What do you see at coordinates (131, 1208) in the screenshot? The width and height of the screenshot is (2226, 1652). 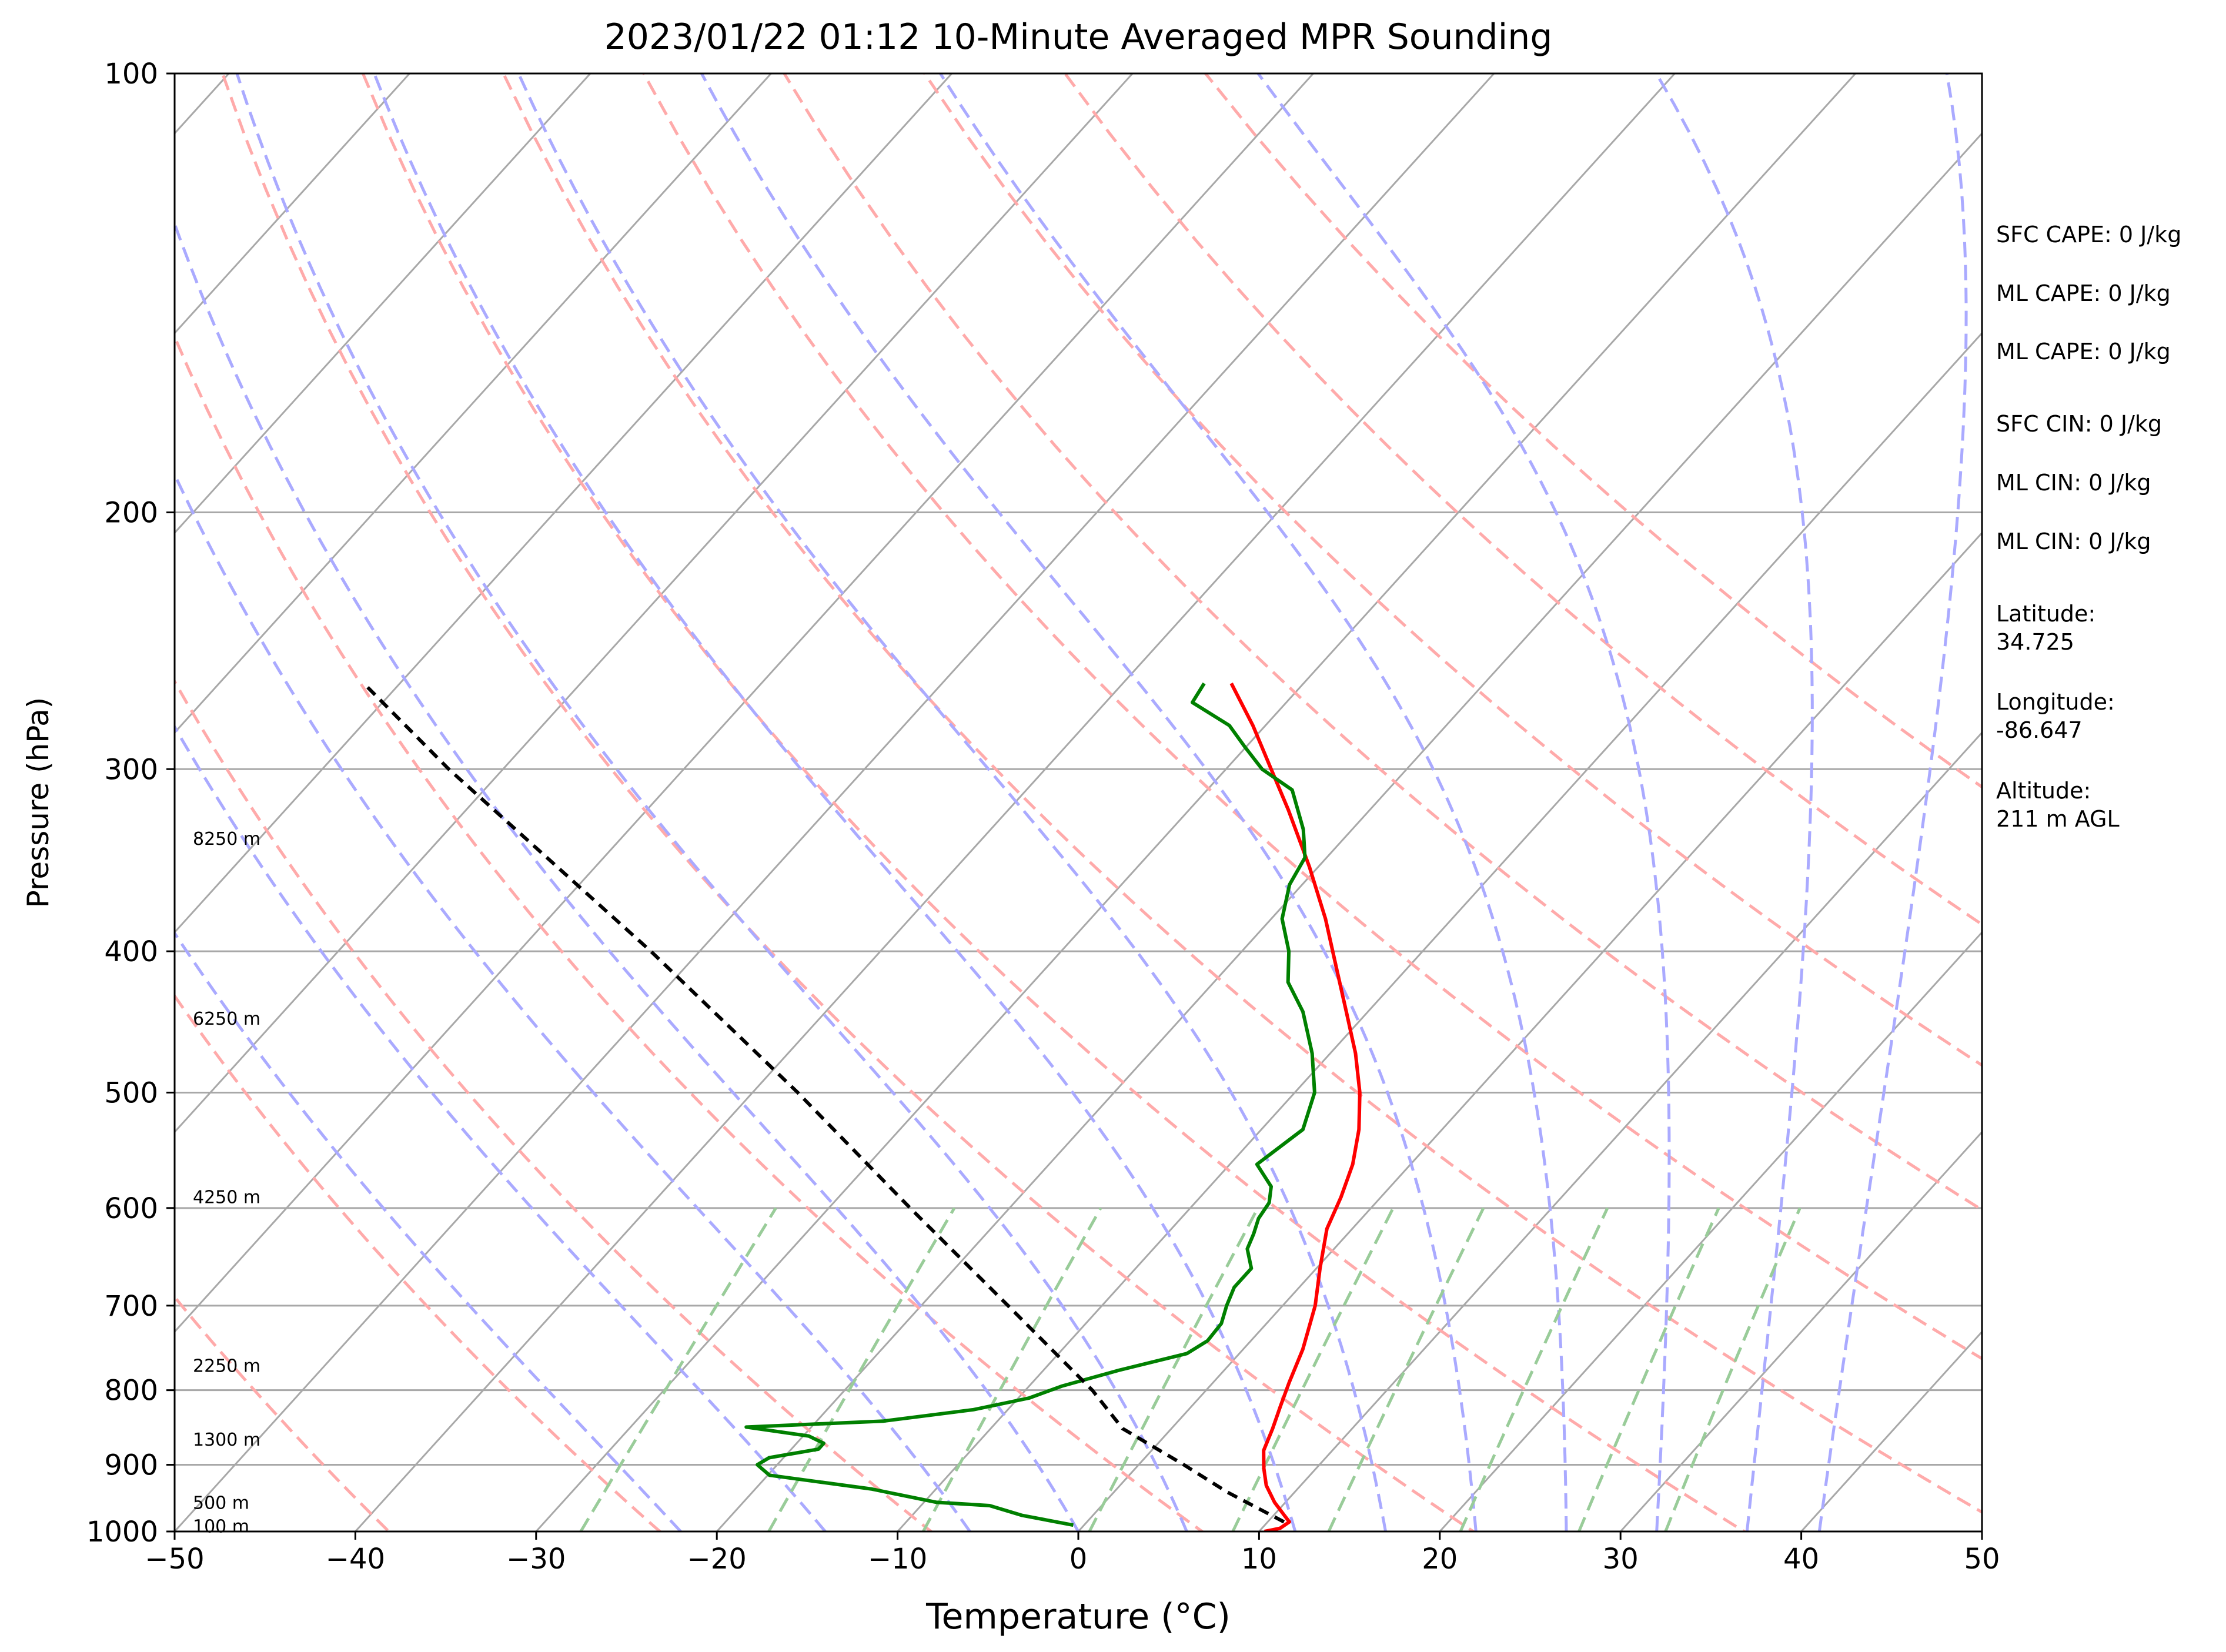 I see `y-tick-label: 600` at bounding box center [131, 1208].